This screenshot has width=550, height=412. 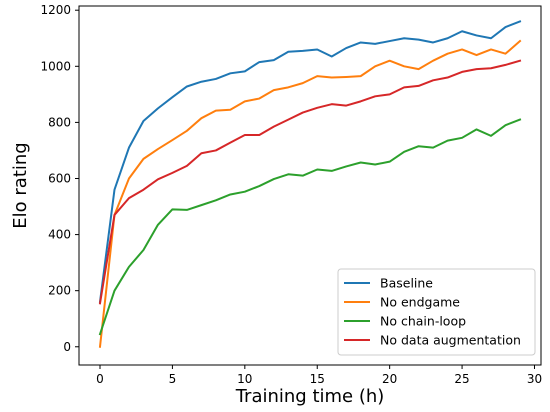 What do you see at coordinates (59, 178) in the screenshot?
I see `y-tick-label: 600` at bounding box center [59, 178].